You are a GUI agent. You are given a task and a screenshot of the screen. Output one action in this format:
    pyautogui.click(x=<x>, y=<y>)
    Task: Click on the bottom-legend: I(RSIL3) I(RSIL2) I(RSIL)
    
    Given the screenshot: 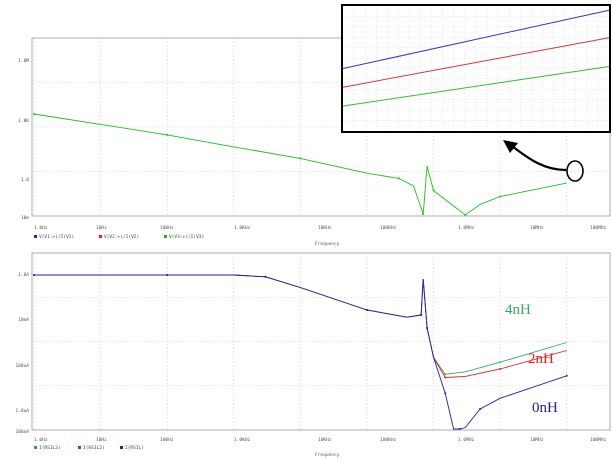 What is the action you would take?
    pyautogui.click(x=89, y=448)
    